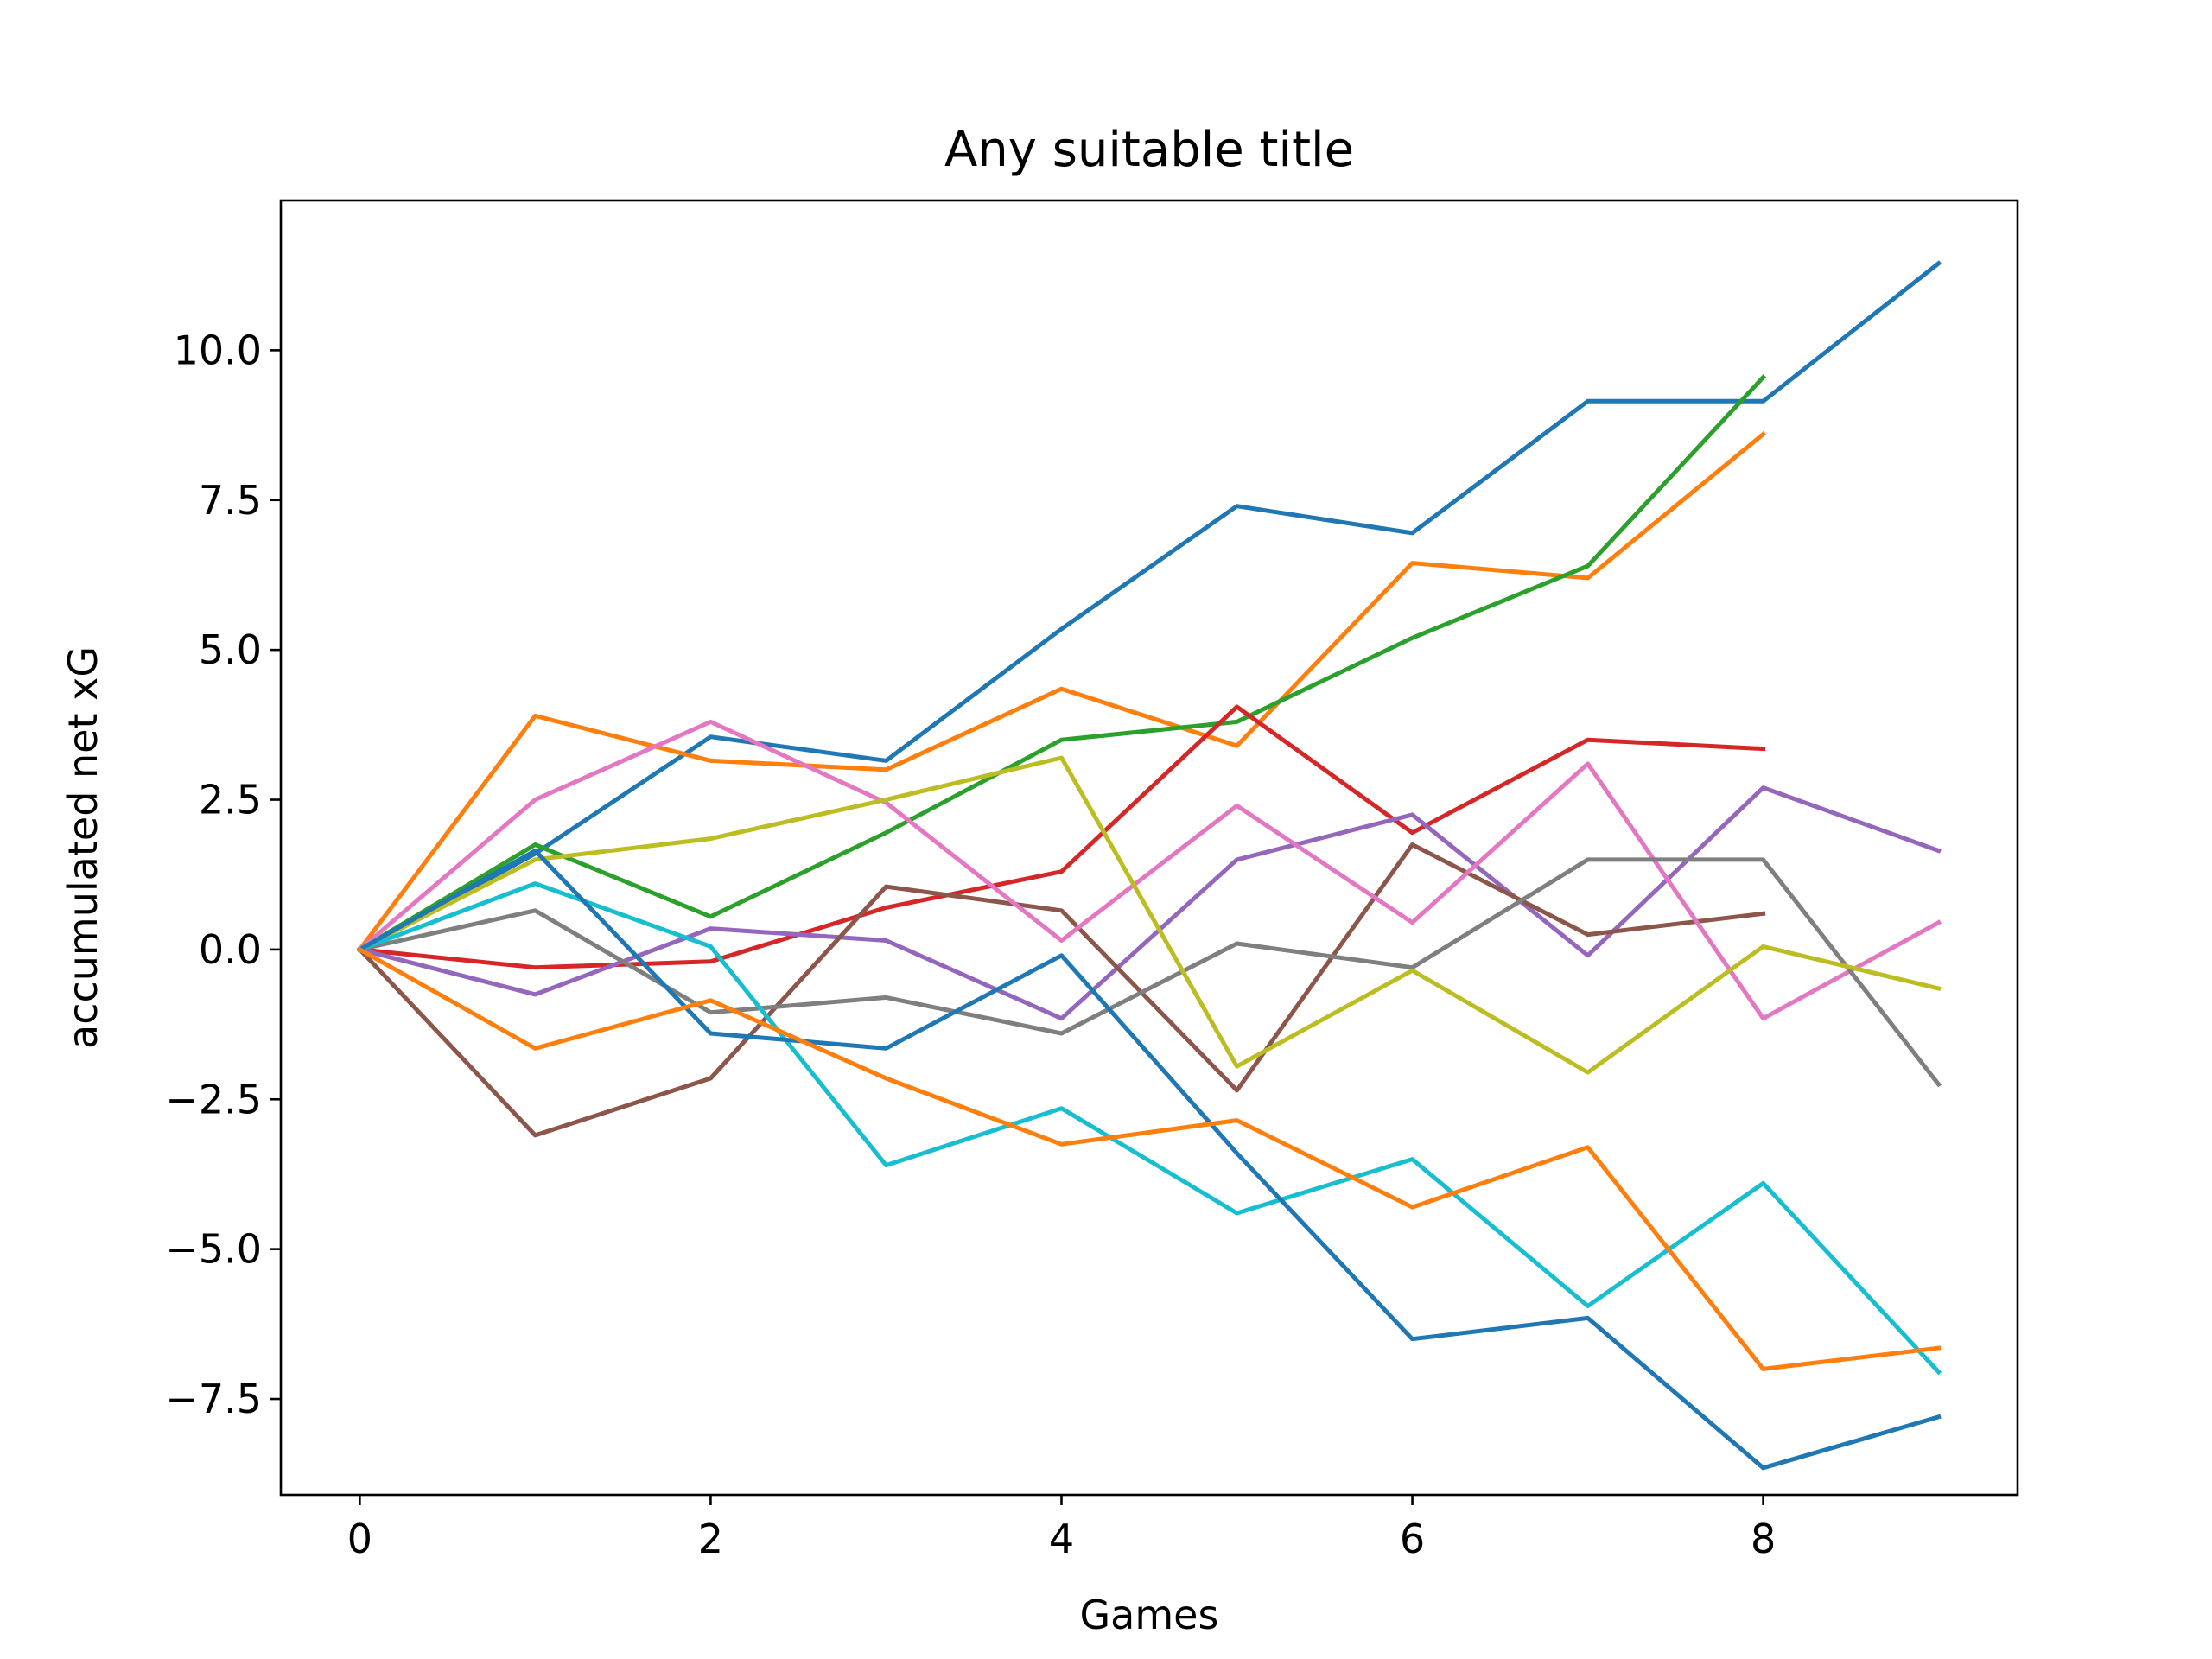  Describe the element at coordinates (1149, 1615) in the screenshot. I see `x-axis-title: Games` at that location.